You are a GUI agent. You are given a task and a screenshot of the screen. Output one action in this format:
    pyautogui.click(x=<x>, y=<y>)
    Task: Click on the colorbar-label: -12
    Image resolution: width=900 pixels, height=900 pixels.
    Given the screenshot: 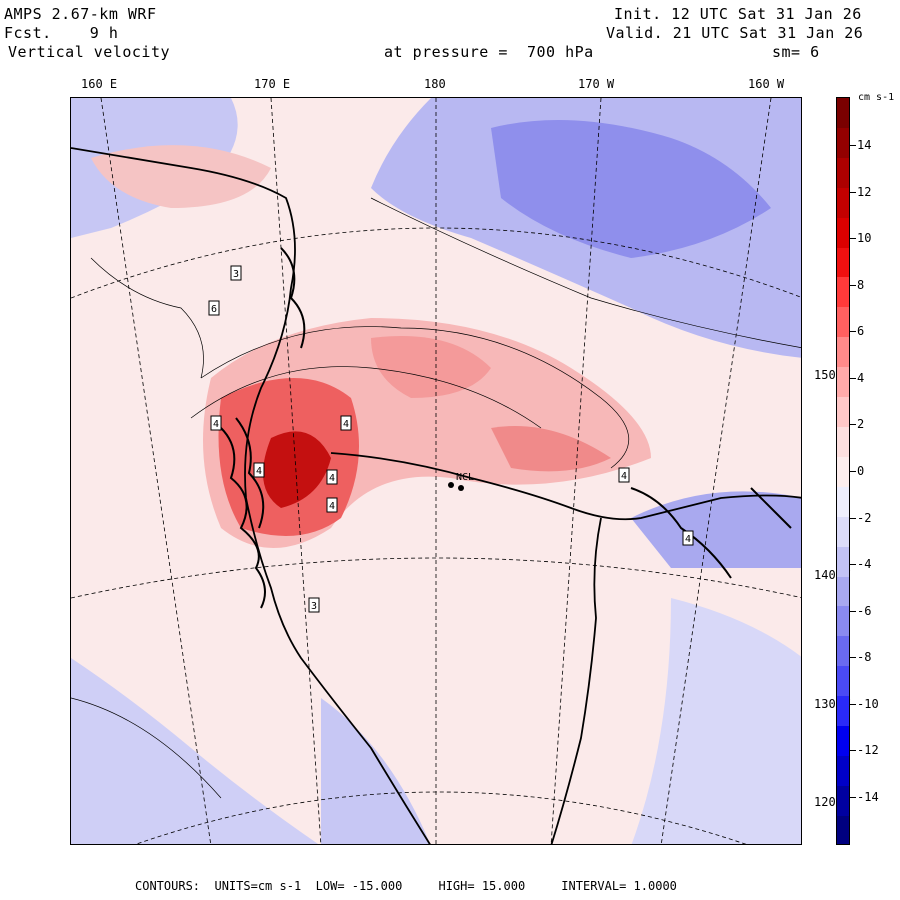 What is the action you would take?
    pyautogui.click(x=868, y=750)
    